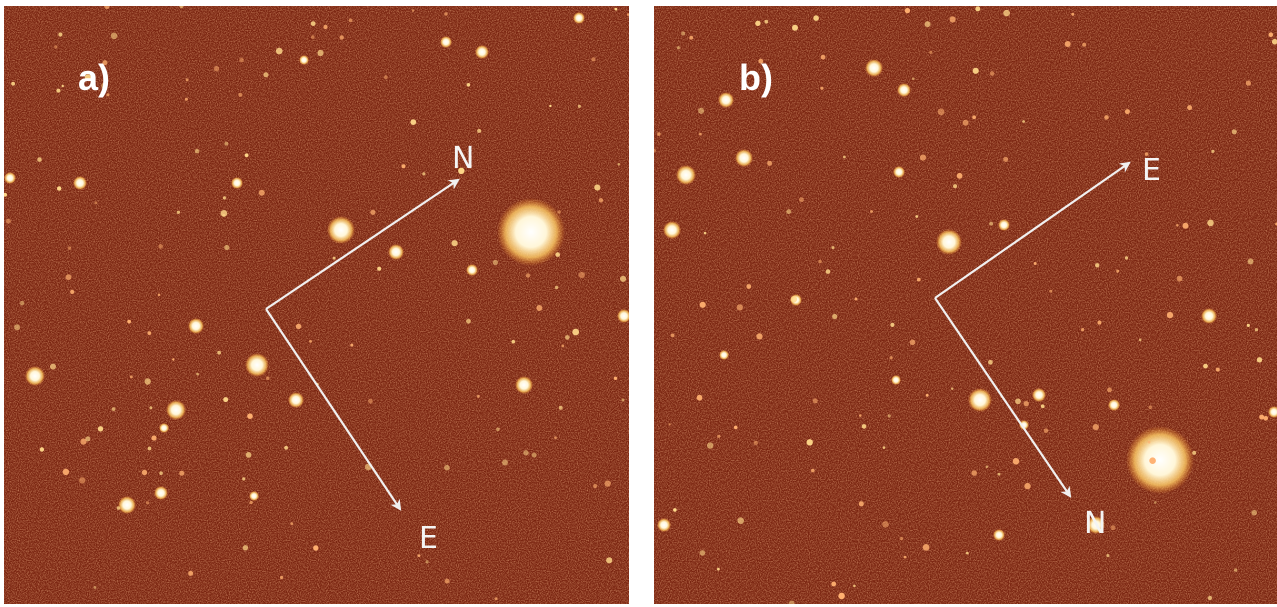 The image size is (1277, 607). I want to click on compass: E N, so click(1047, 347).